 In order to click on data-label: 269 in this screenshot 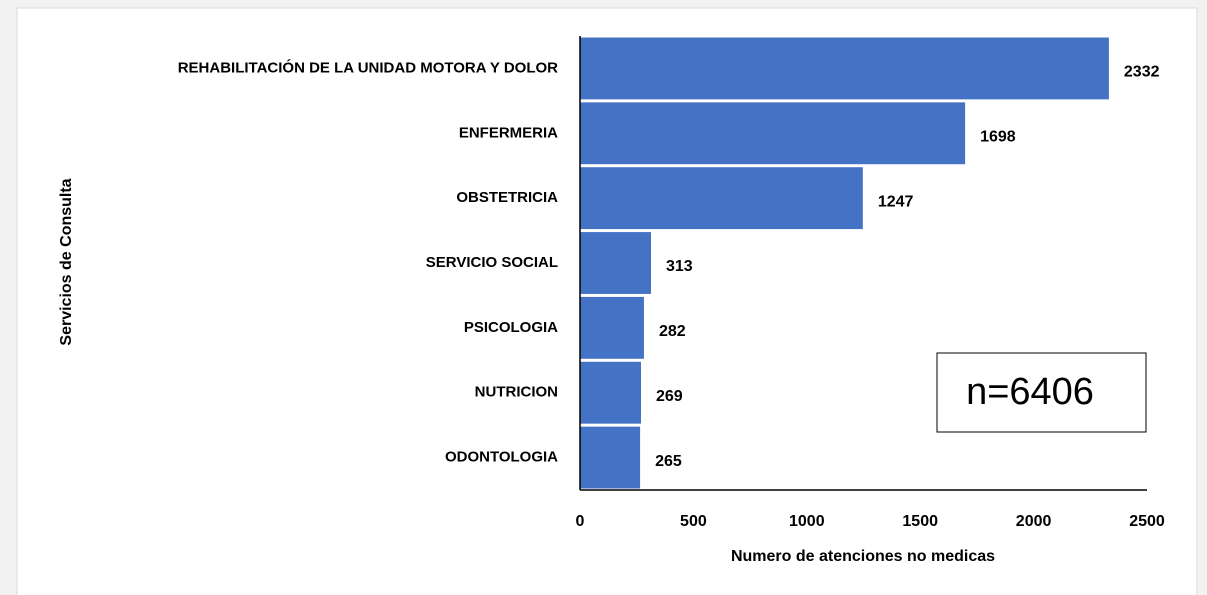, I will do `click(669, 396)`.